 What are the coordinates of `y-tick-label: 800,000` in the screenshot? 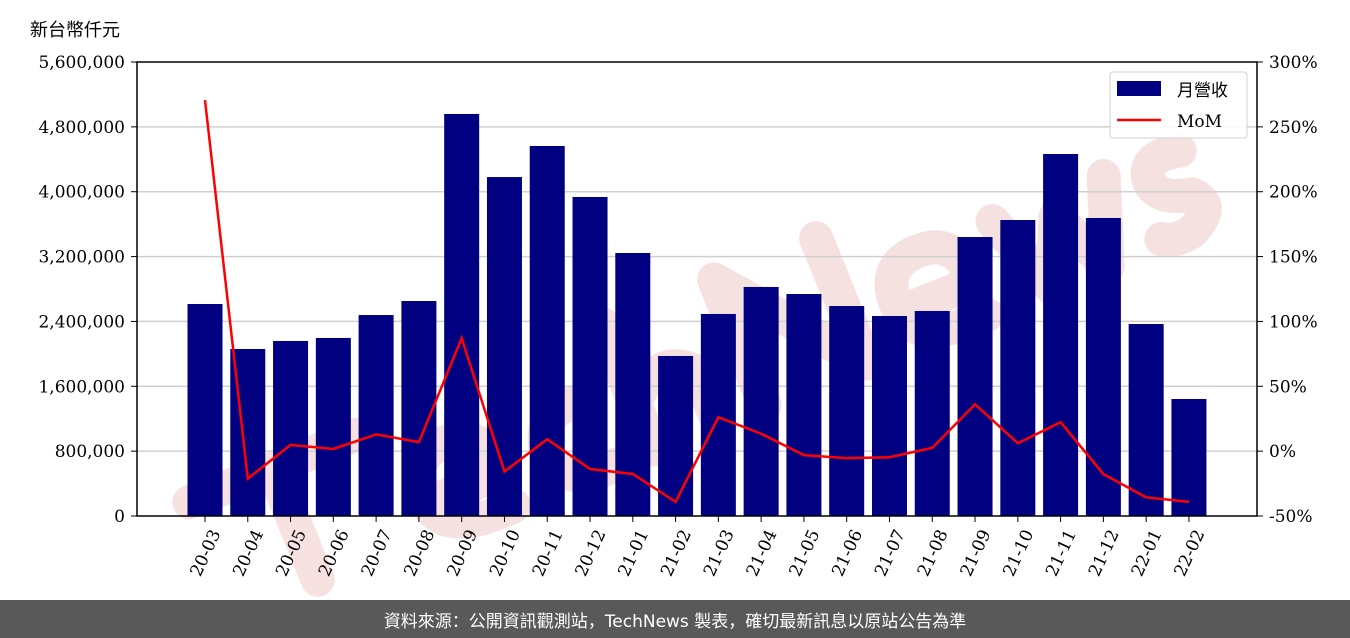 It's located at (90, 452).